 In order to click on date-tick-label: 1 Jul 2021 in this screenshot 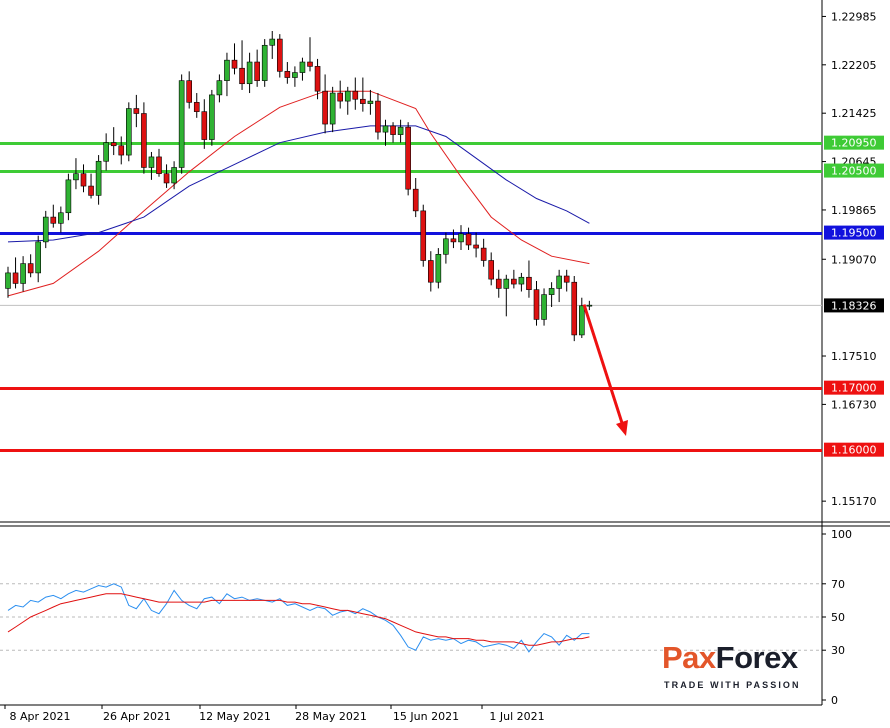, I will do `click(516, 716)`.